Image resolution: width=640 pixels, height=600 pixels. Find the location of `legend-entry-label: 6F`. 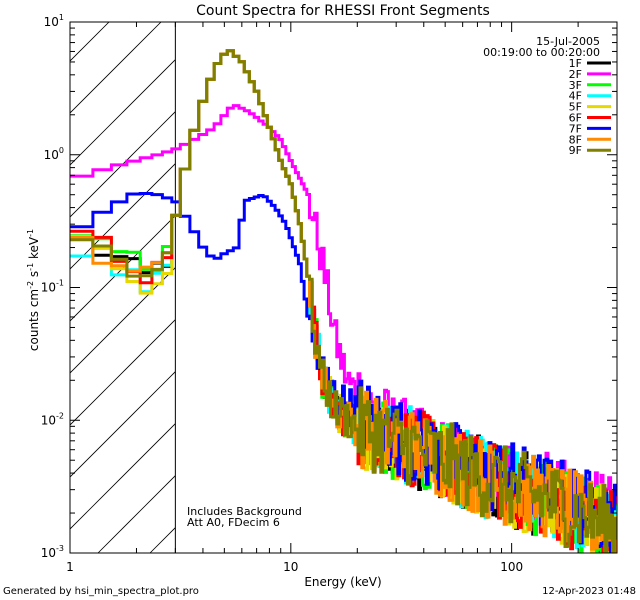

legend-entry-label: 6F is located at coordinates (575, 118).